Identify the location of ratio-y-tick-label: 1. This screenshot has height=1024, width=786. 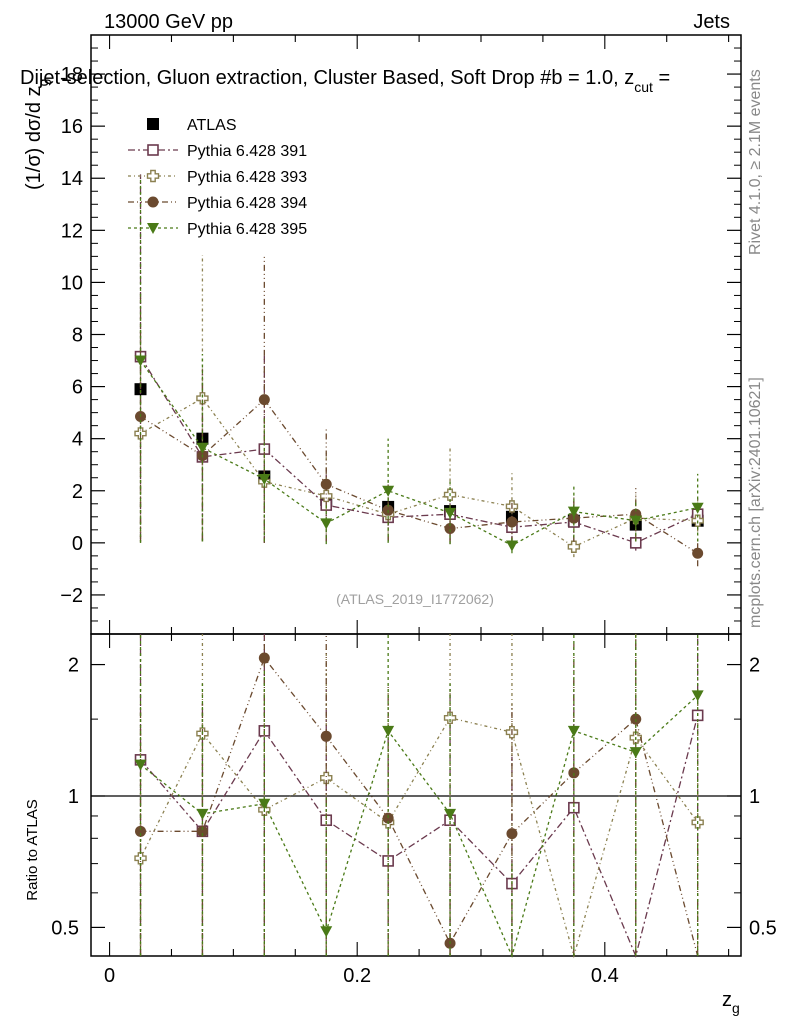
(73, 797).